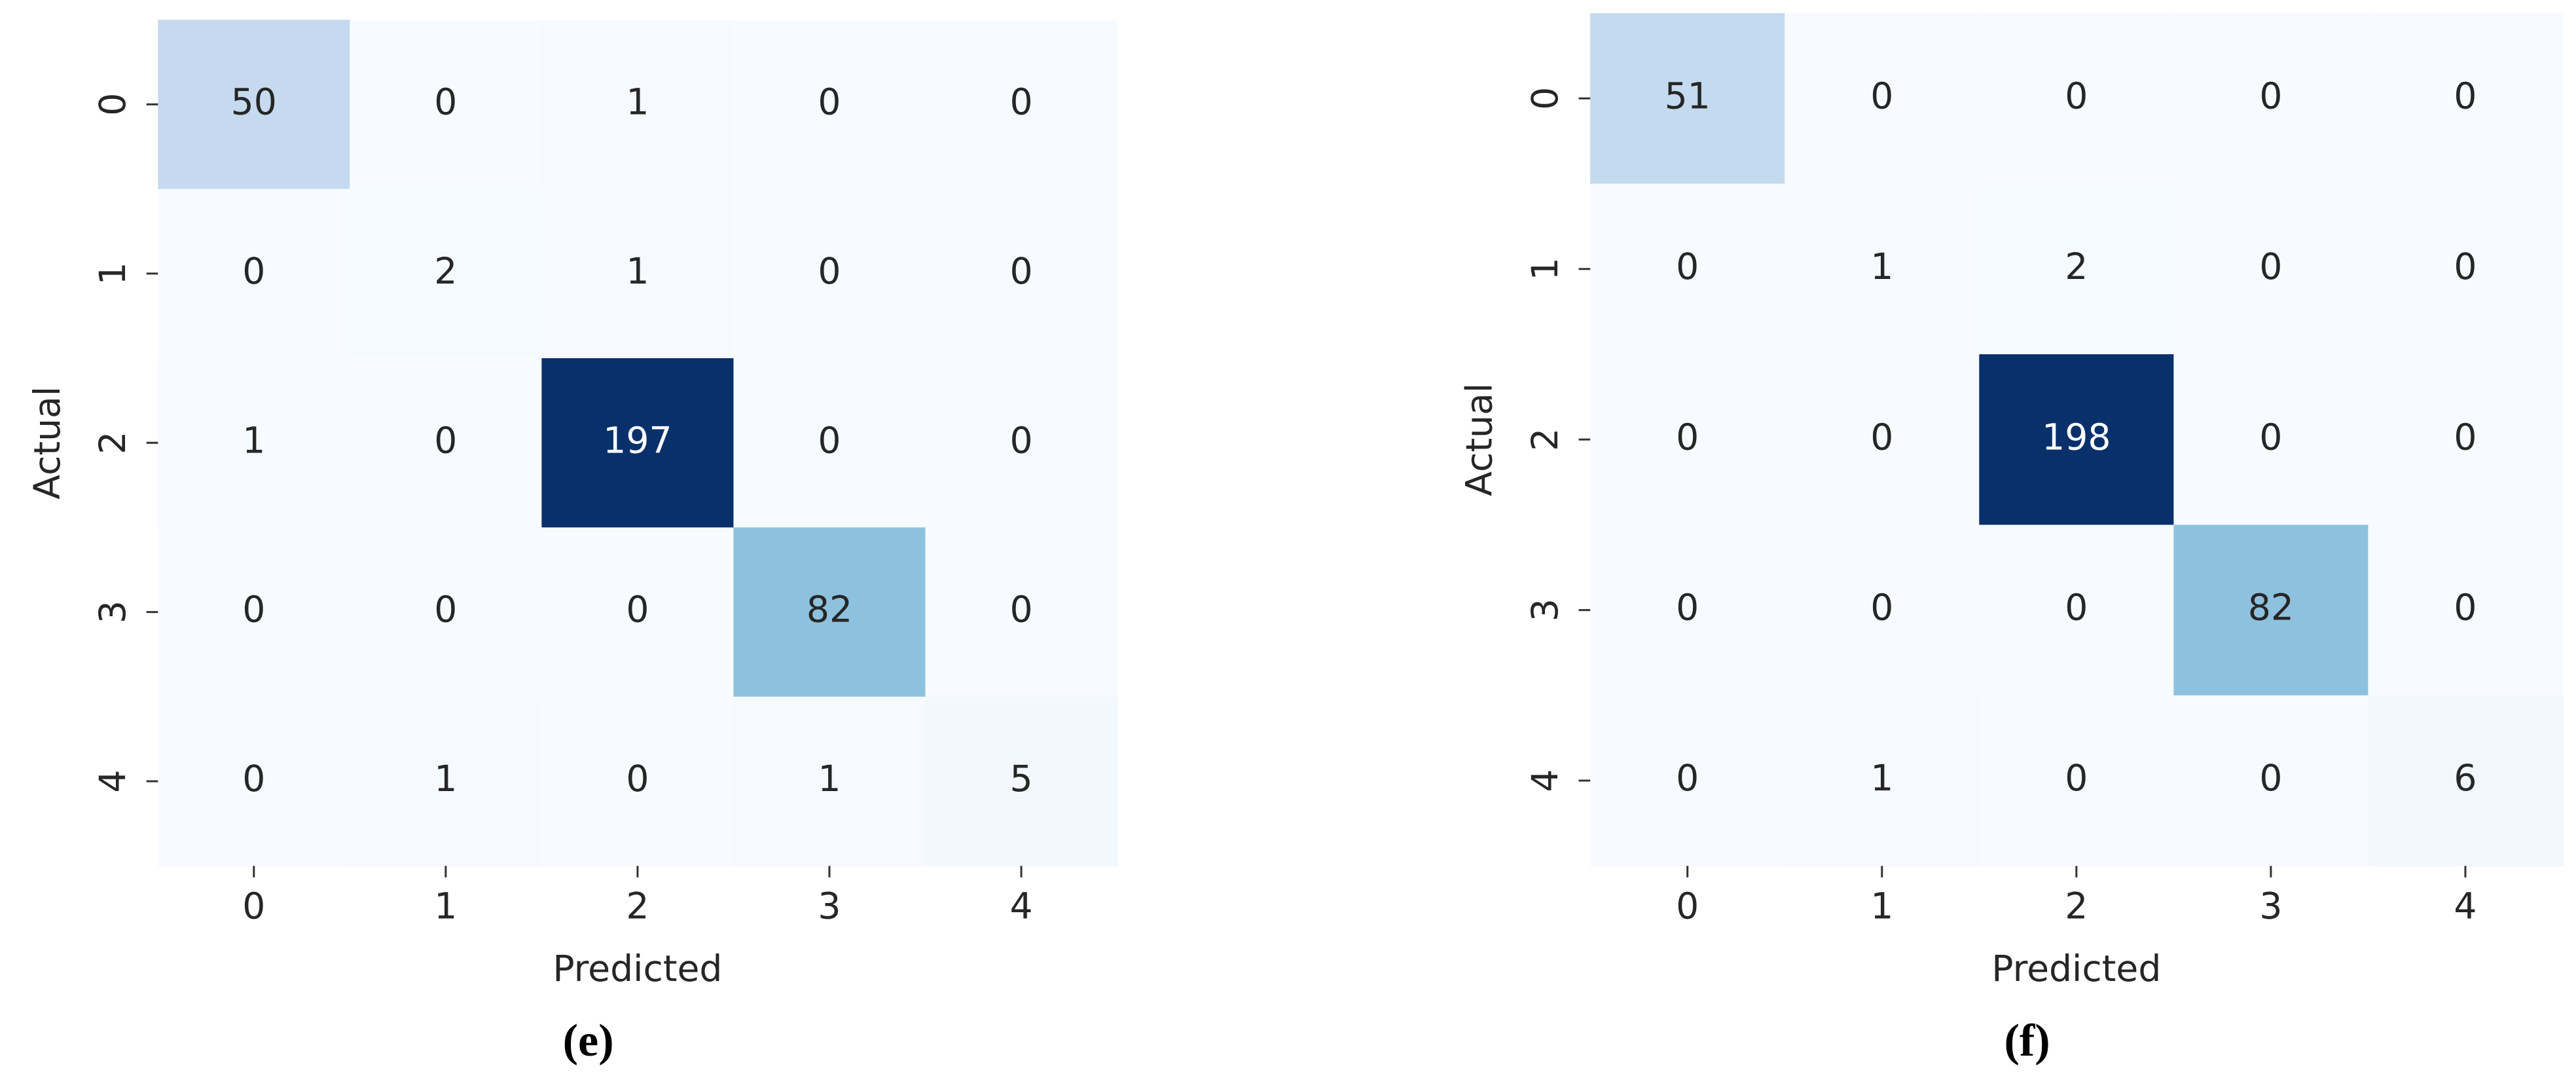 The height and width of the screenshot is (1091, 2576). I want to click on caption: (e), so click(588, 1040).